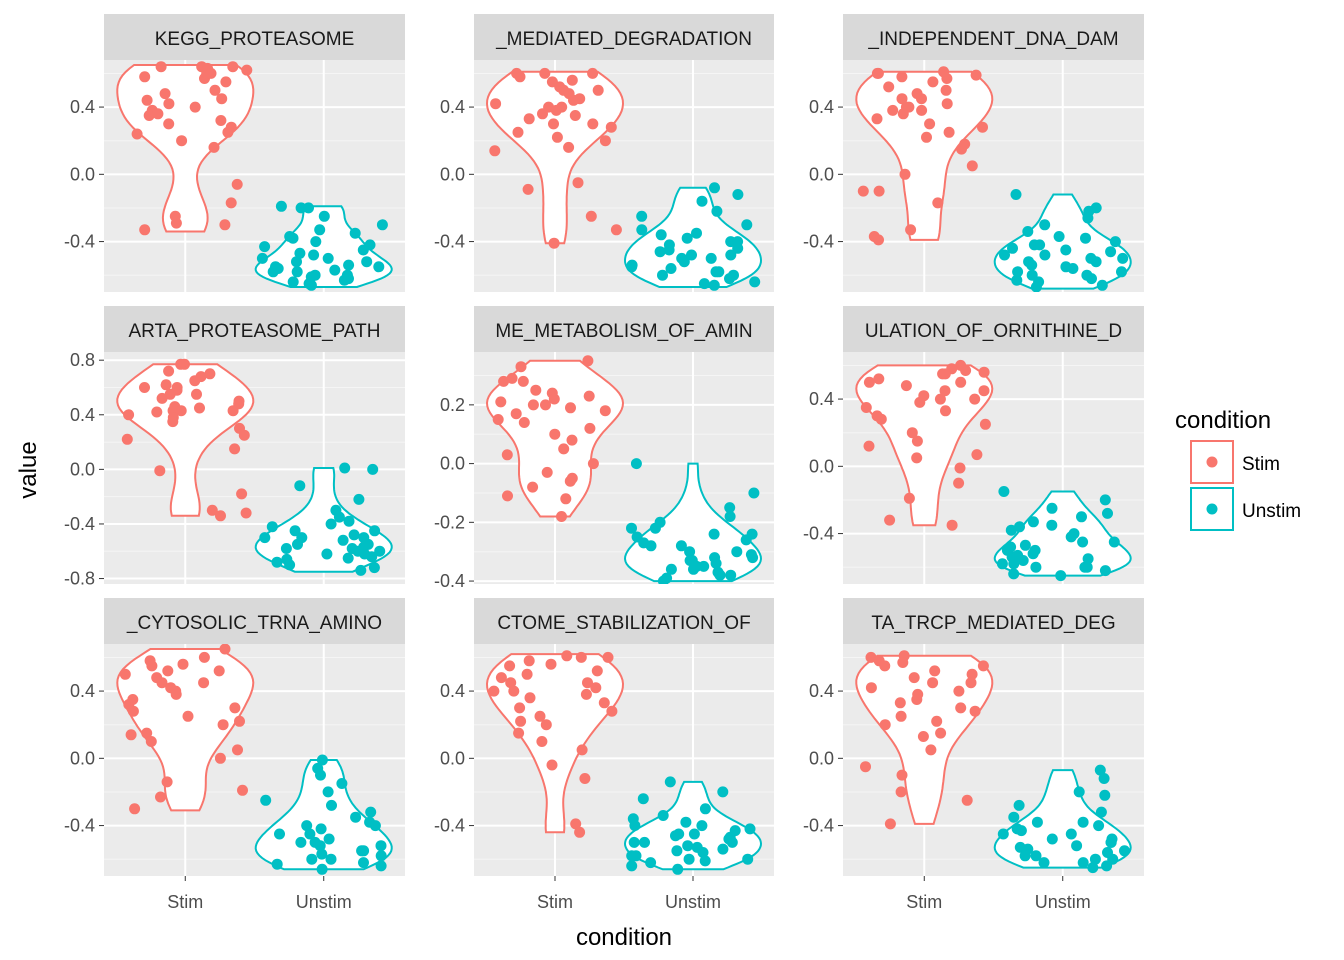 The width and height of the screenshot is (1344, 960). I want to click on y-tick-label: 0.8, so click(82, 360).